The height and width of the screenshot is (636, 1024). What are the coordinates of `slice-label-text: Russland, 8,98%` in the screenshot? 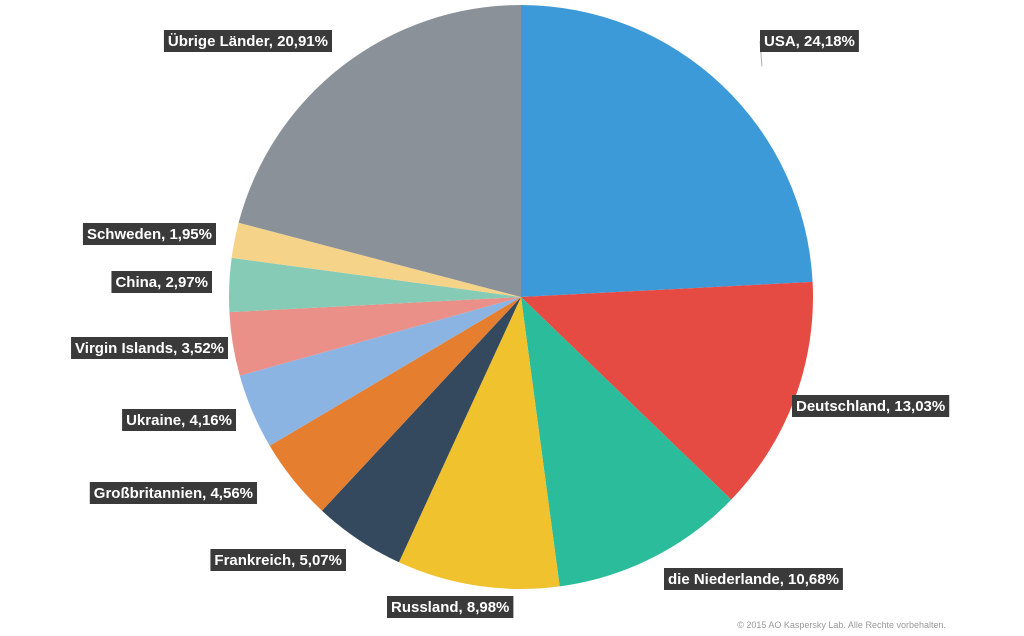 It's located at (450, 607).